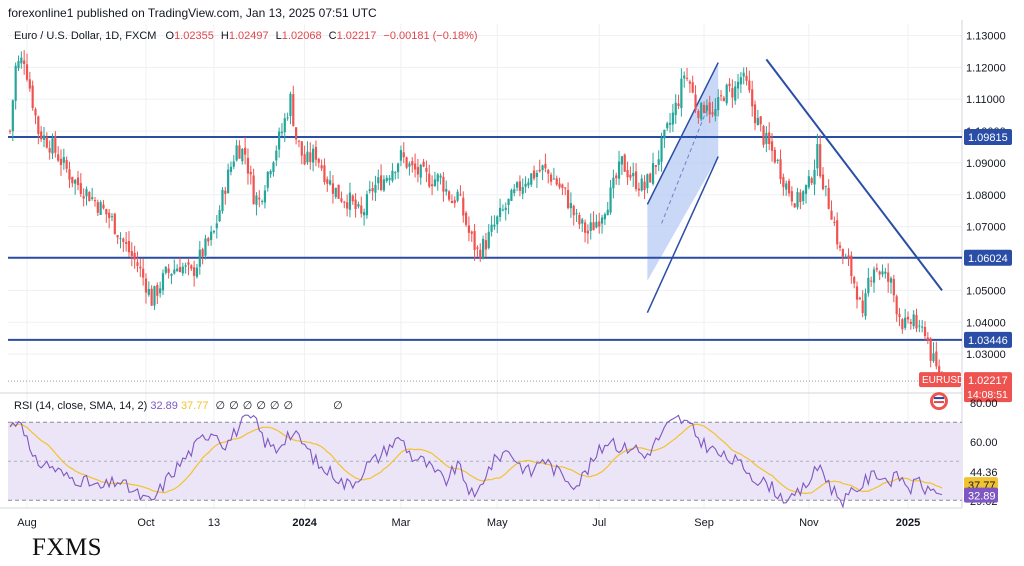 The height and width of the screenshot is (566, 1024). What do you see at coordinates (986, 196) in the screenshot?
I see `price-tick-label: 1.08000` at bounding box center [986, 196].